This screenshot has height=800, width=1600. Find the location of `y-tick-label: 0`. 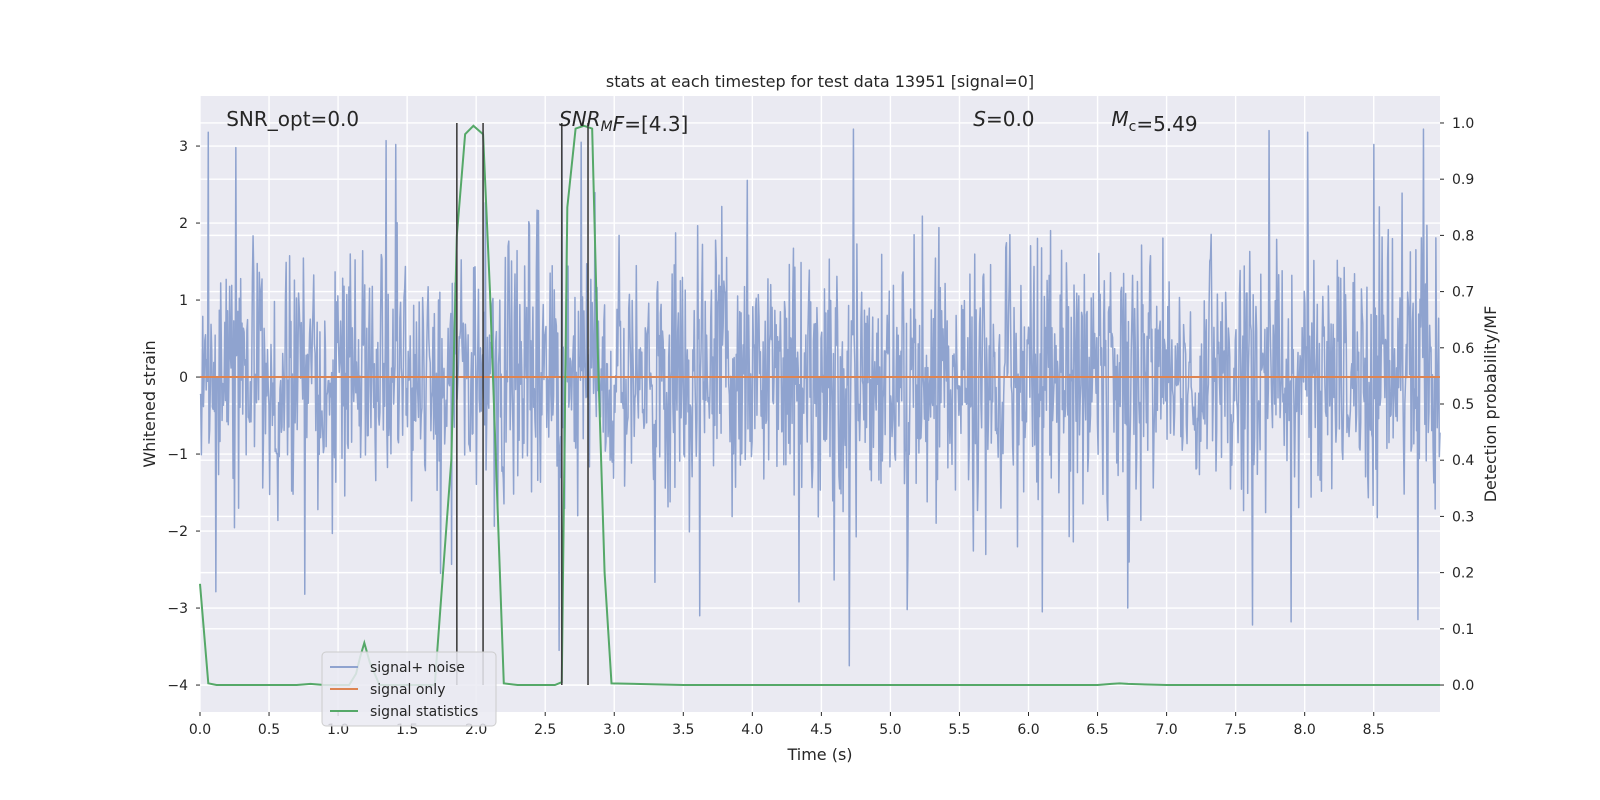

y-tick-label: 0 is located at coordinates (183, 378).